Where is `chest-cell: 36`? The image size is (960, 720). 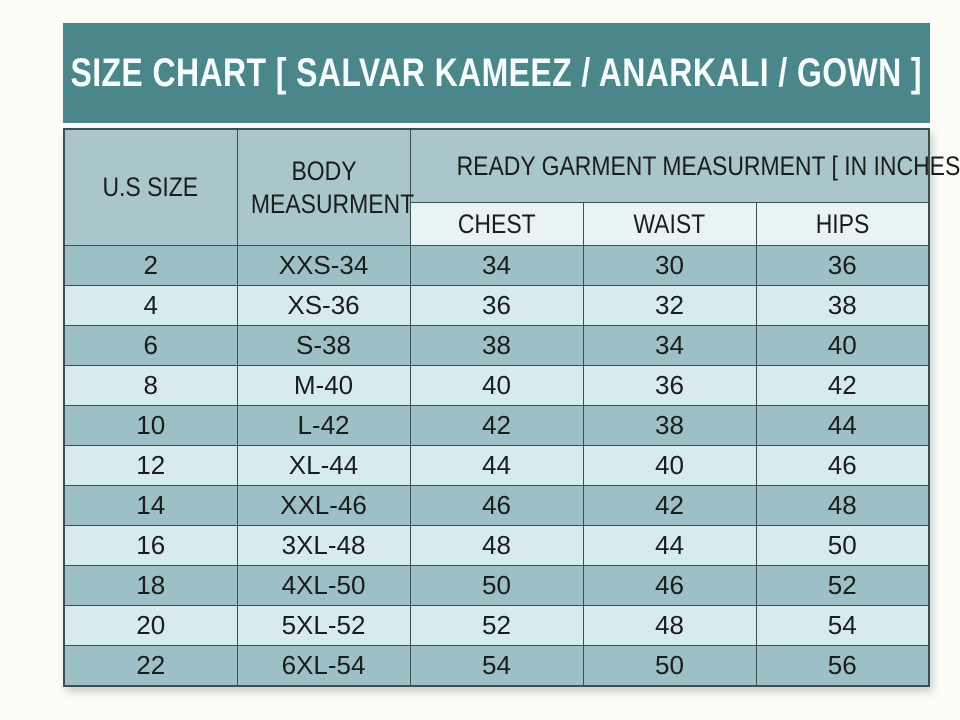
chest-cell: 36 is located at coordinates (496, 305).